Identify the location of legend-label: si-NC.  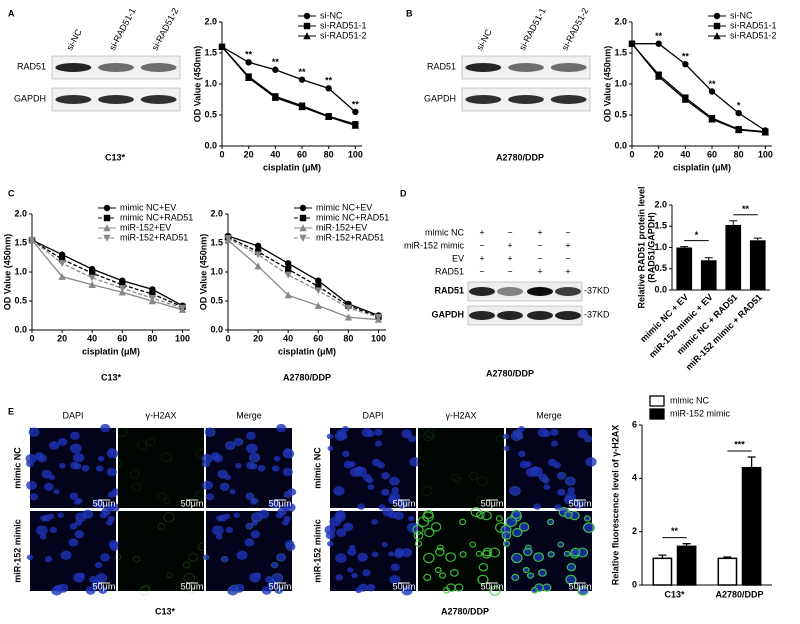
(741, 15).